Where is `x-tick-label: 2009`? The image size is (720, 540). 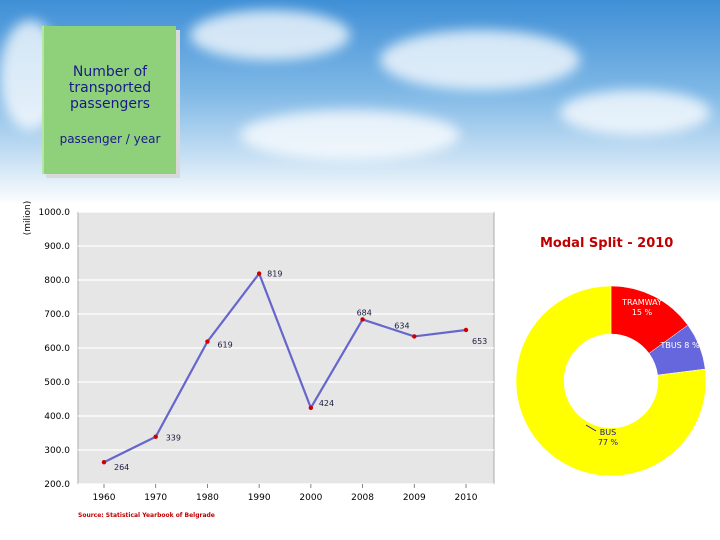 x-tick-label: 2009 is located at coordinates (414, 498).